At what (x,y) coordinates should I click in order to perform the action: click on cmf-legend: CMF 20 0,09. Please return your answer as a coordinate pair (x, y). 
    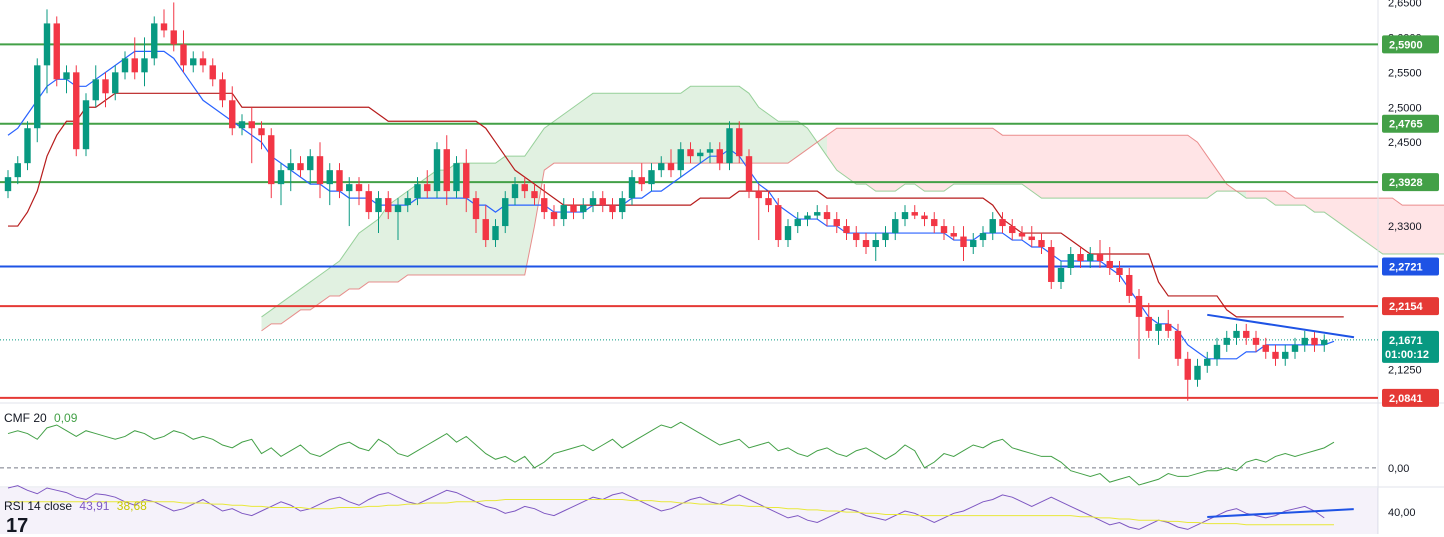
    Looking at the image, I should click on (40, 418).